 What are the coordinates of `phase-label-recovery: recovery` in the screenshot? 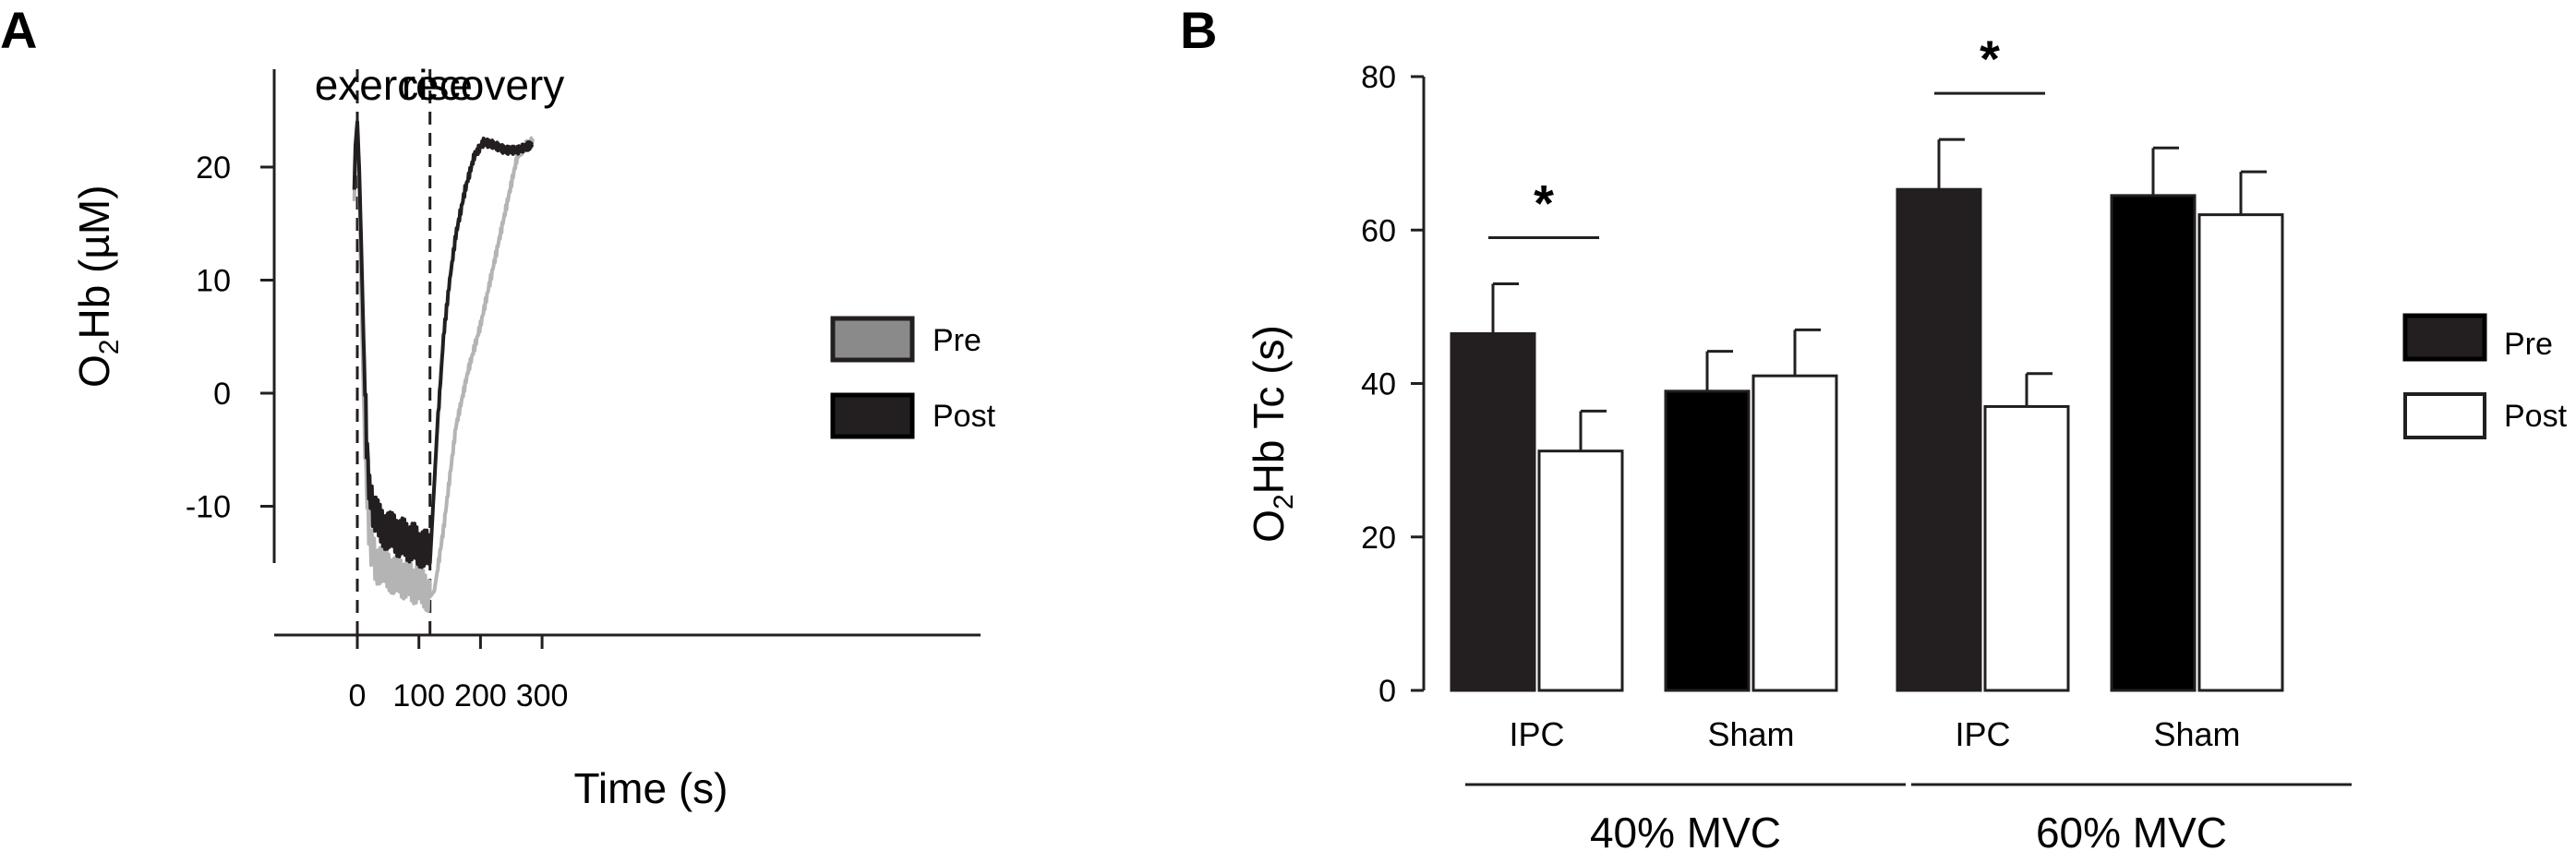 It's located at (483, 85).